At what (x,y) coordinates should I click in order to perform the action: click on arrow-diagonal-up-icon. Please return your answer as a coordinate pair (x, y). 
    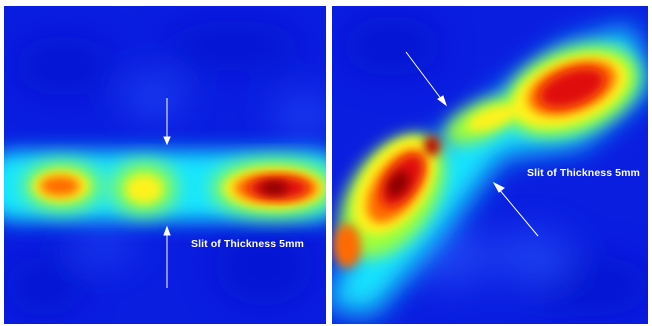
    Looking at the image, I should click on (515, 209).